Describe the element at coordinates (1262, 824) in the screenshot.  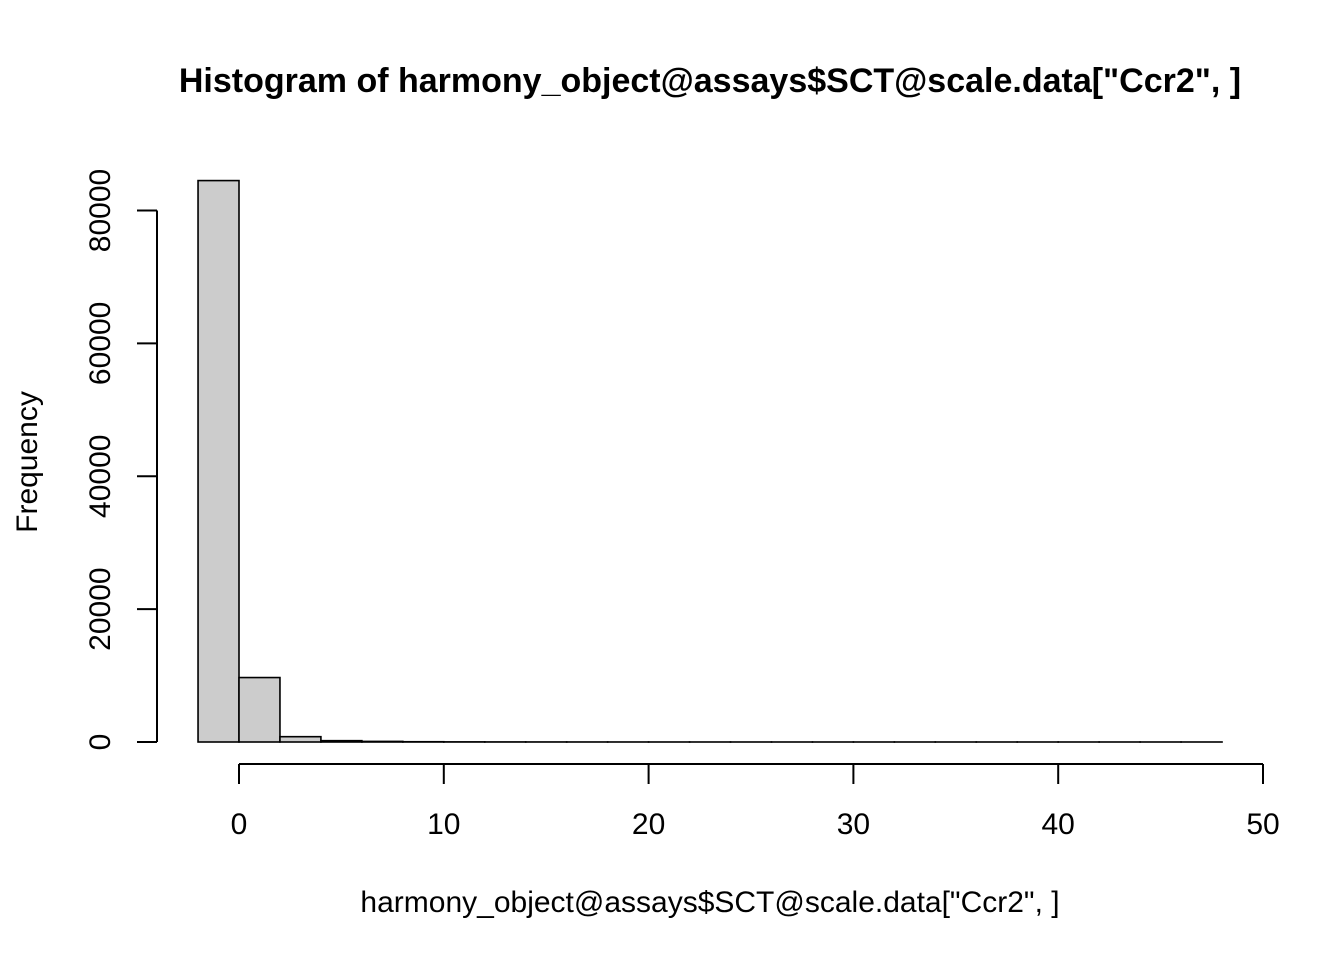
I see `x-tick-label: 50` at that location.